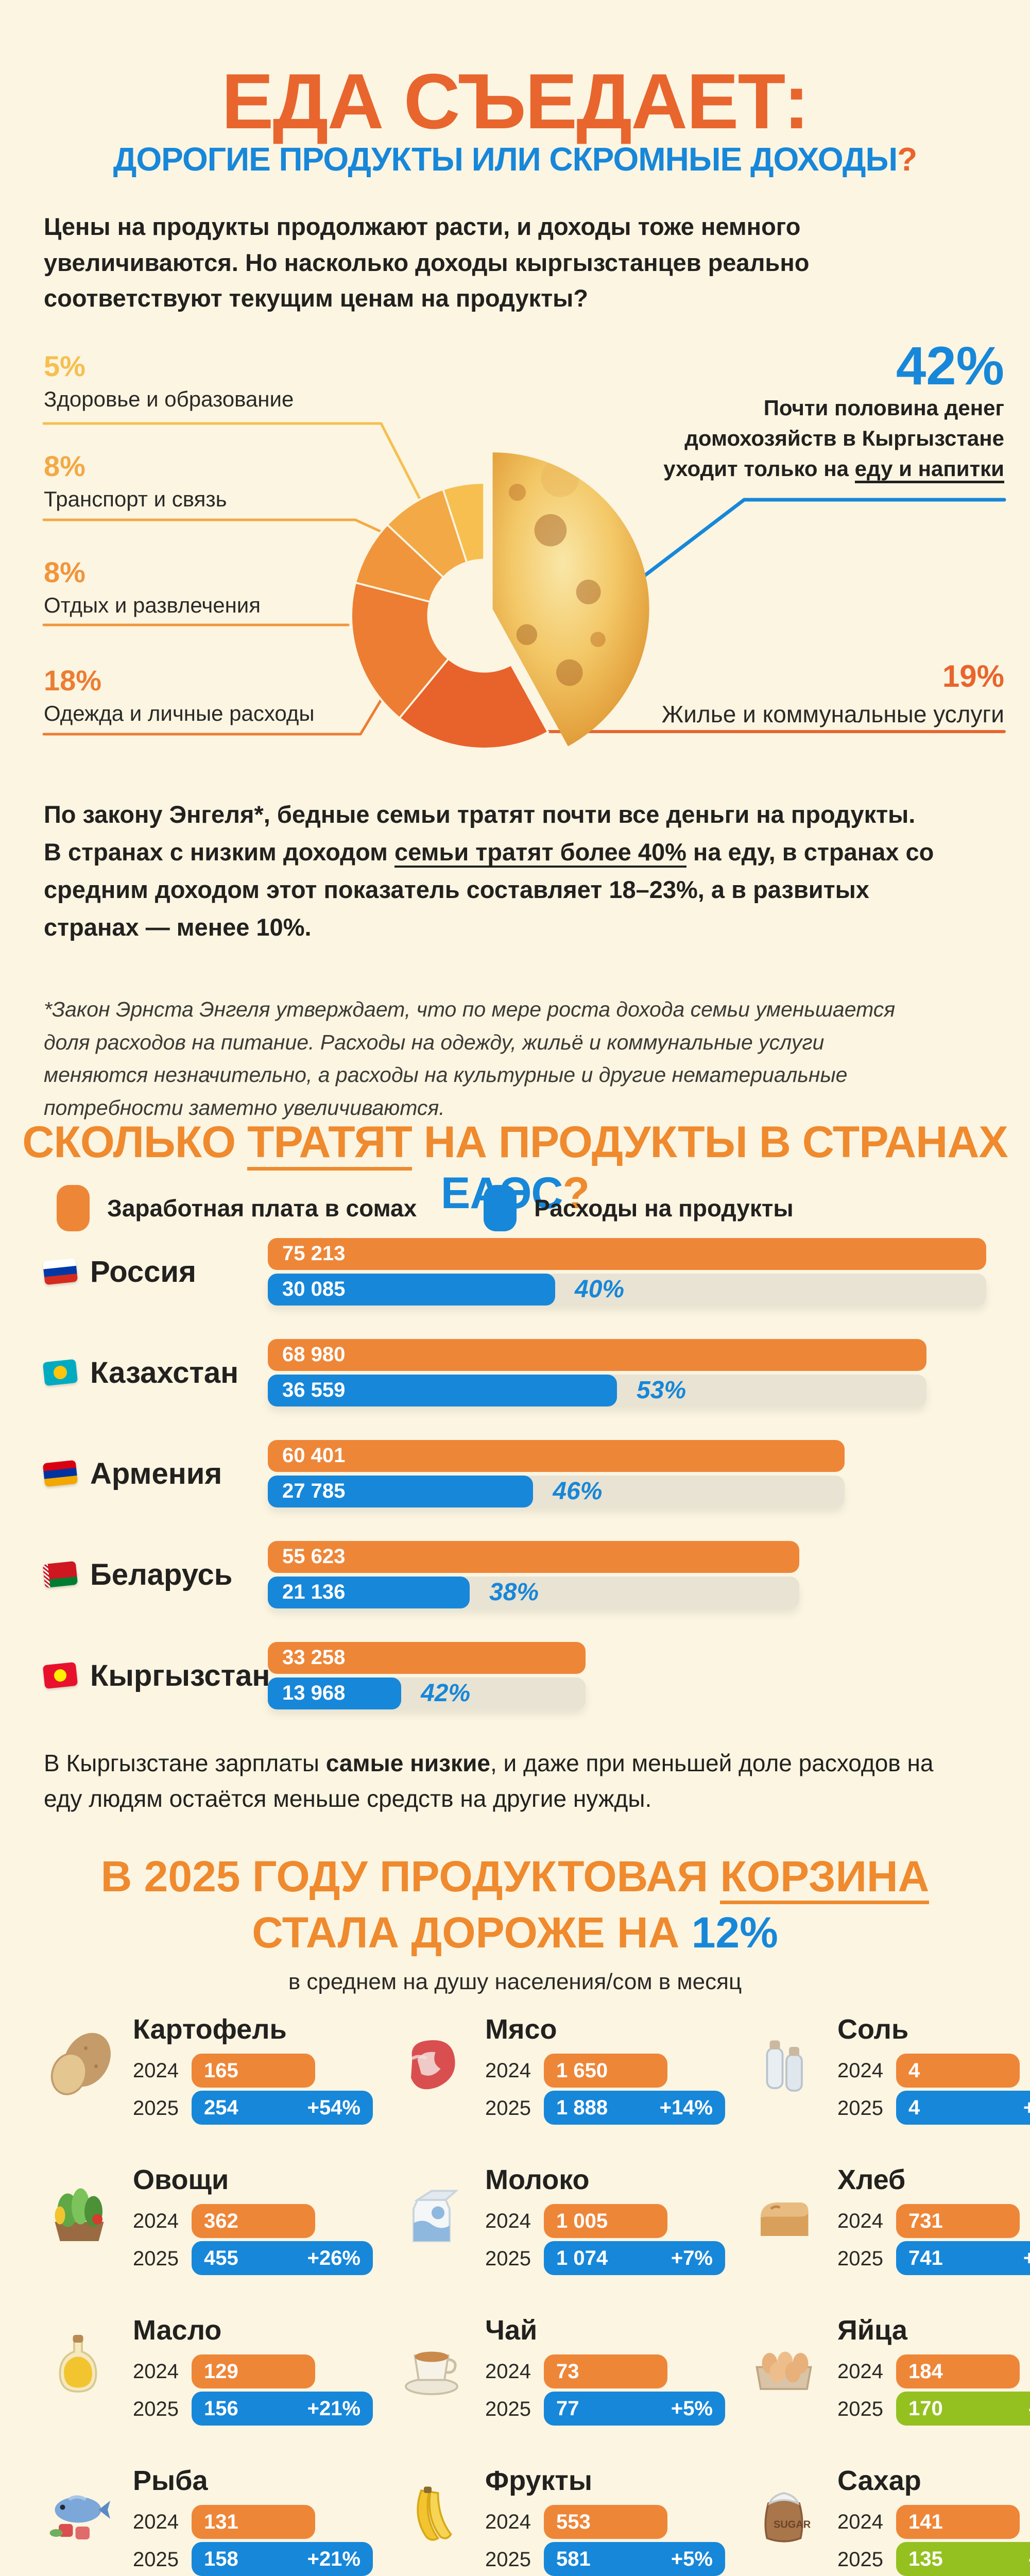  Describe the element at coordinates (556, 2224) in the screenshot. I see `product-card-milk: Молоко 2024 1 005 2025 1 074 +7%` at that location.